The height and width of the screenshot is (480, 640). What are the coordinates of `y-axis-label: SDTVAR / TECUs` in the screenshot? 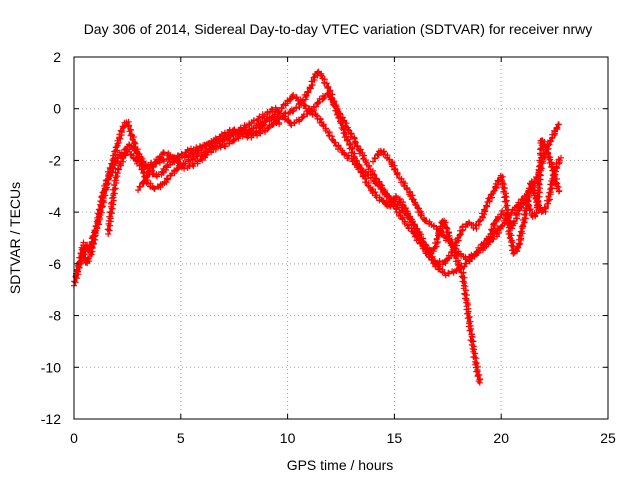 It's located at (15, 238).